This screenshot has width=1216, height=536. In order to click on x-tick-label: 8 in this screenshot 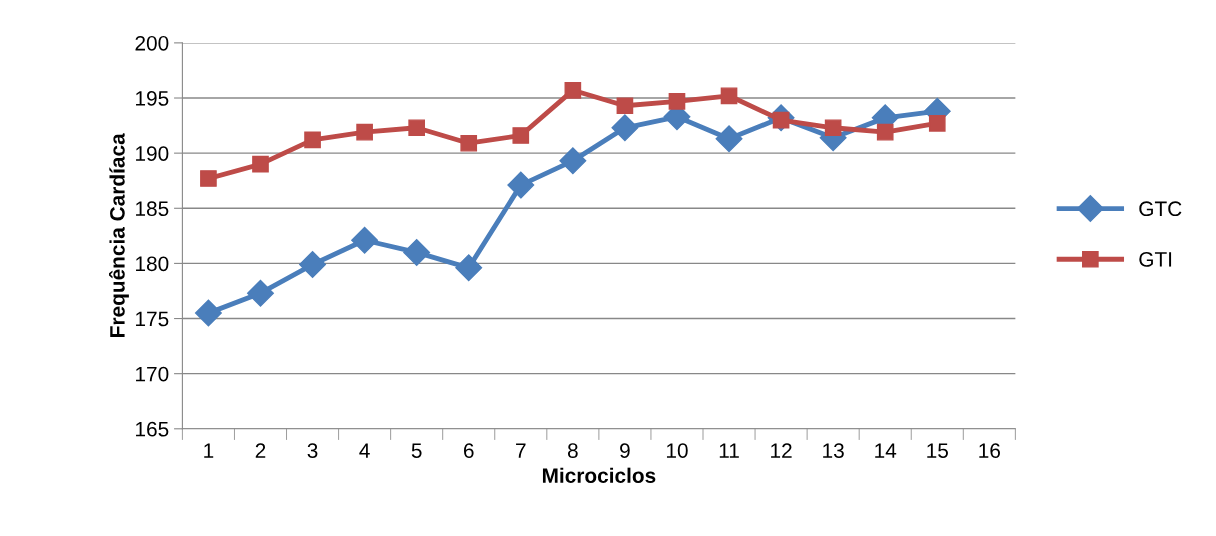, I will do `click(572, 450)`.